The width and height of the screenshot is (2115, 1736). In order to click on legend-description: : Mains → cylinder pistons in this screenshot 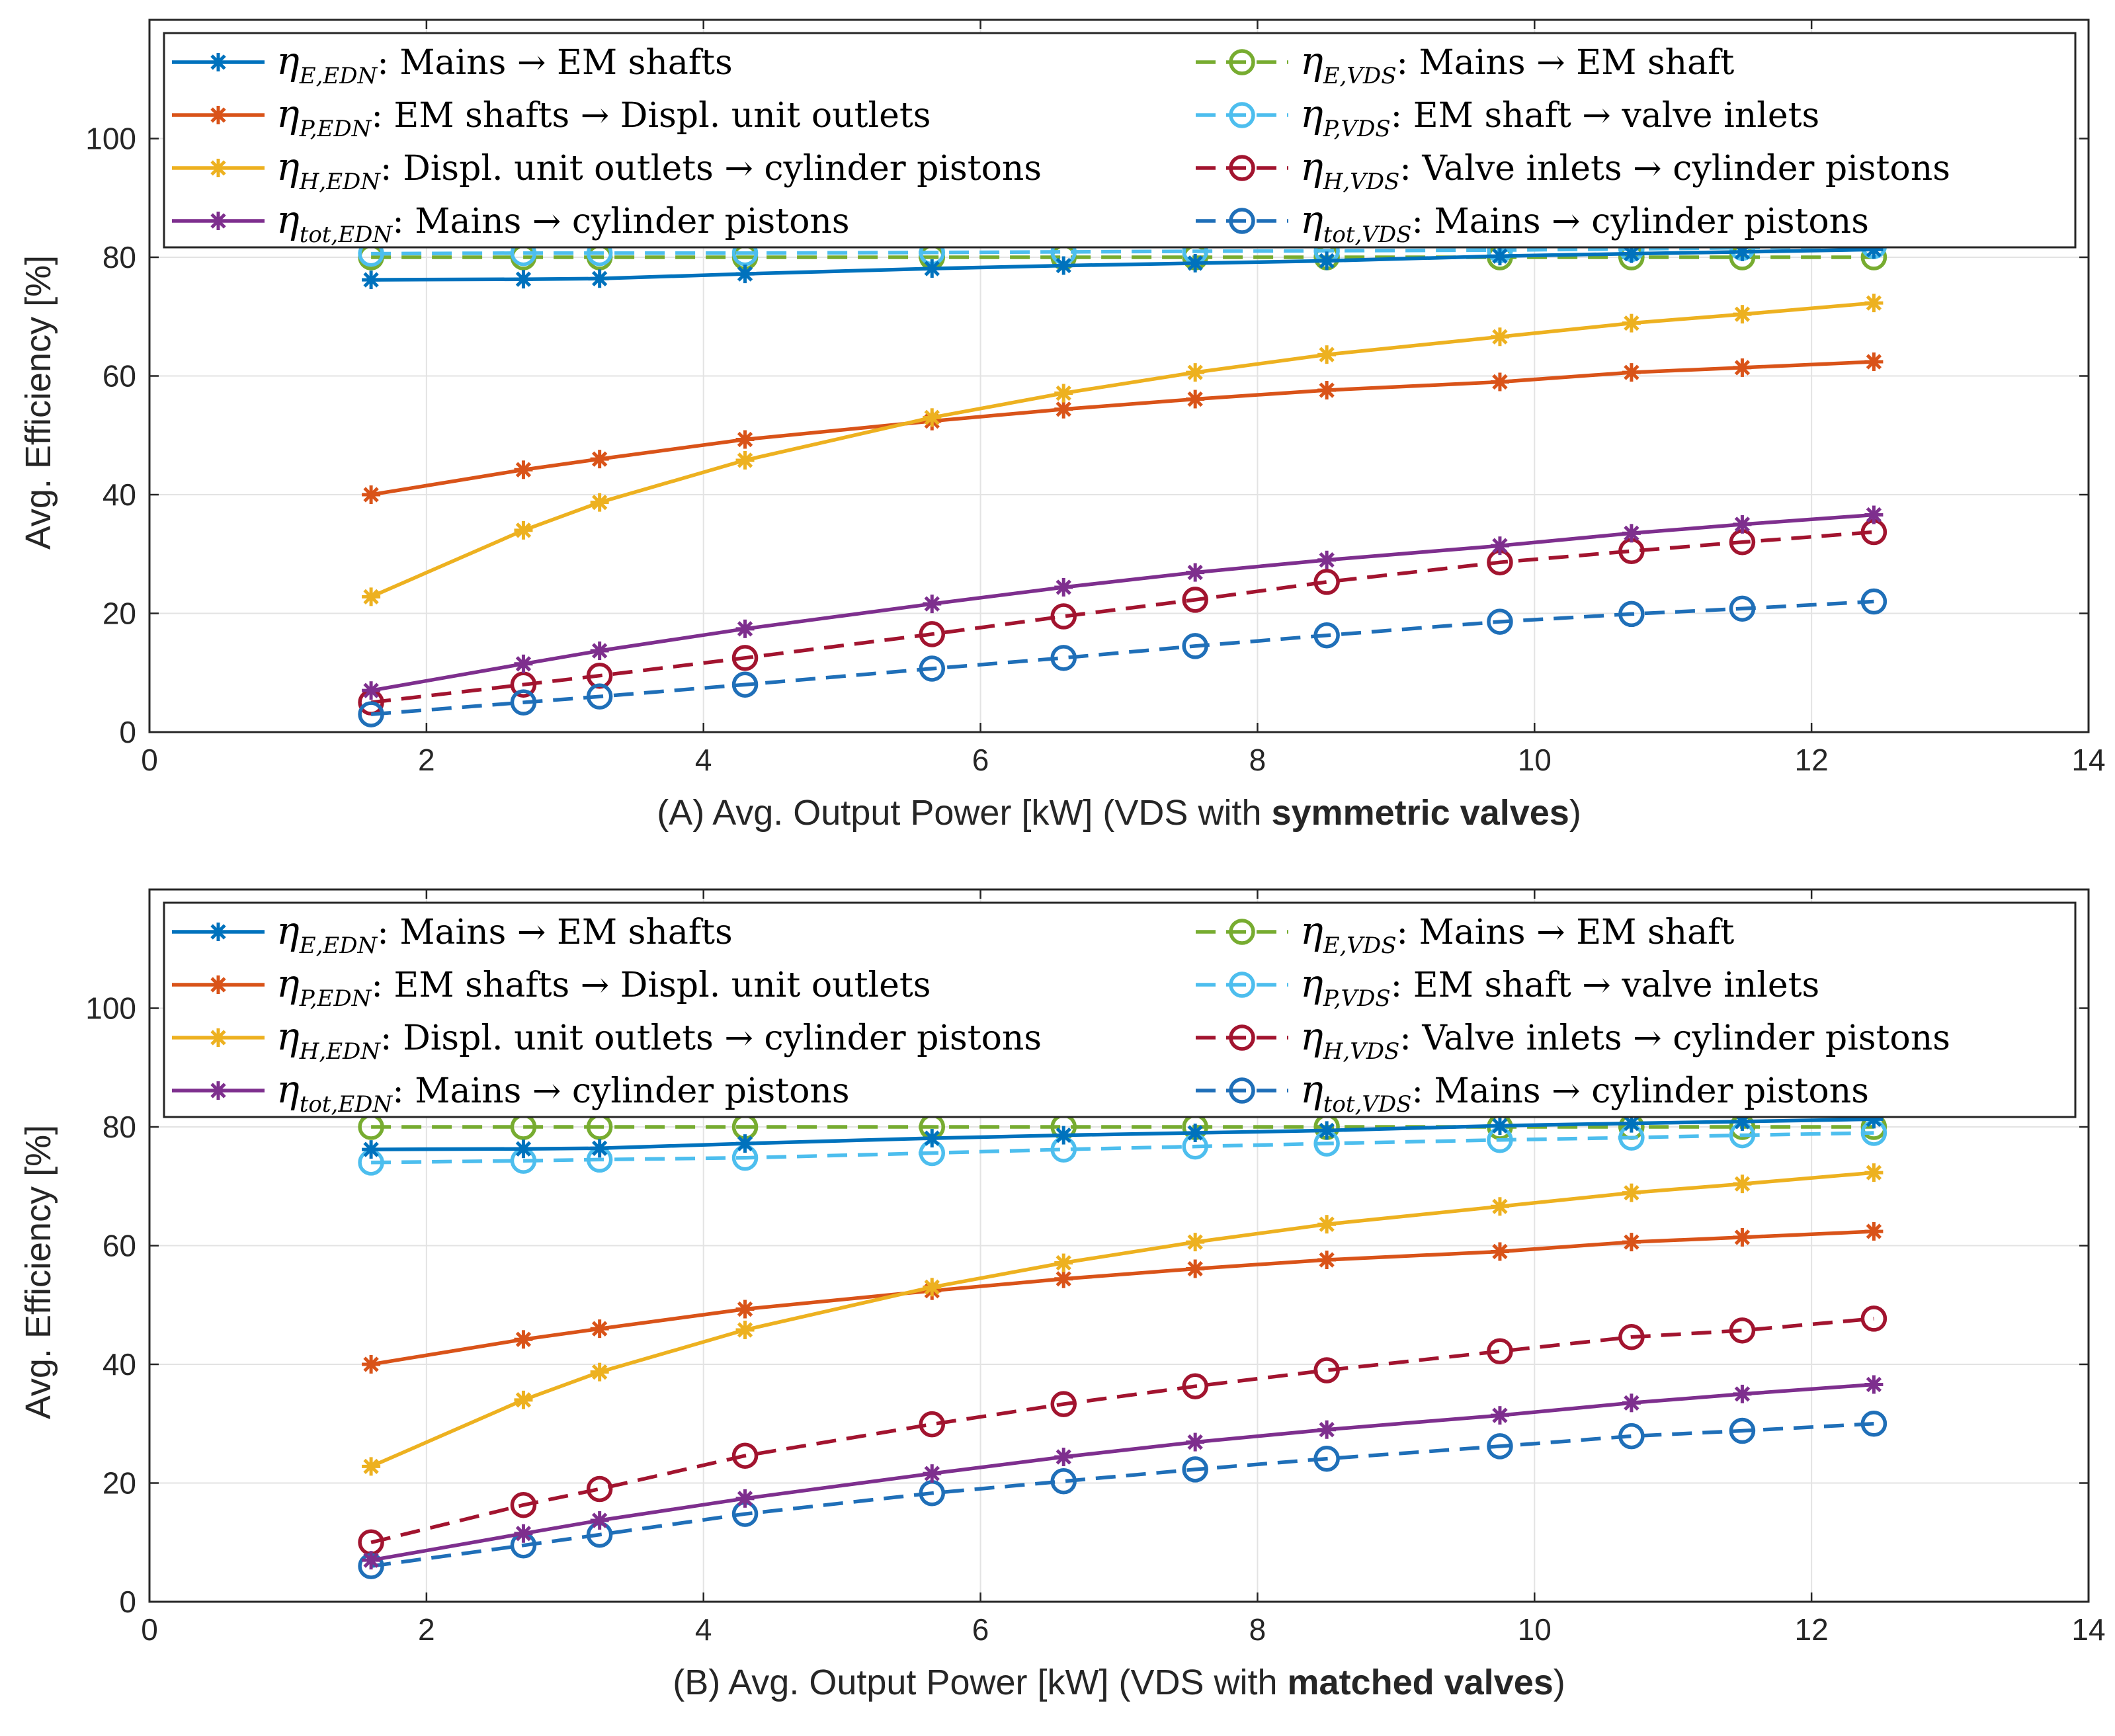, I will do `click(620, 221)`.